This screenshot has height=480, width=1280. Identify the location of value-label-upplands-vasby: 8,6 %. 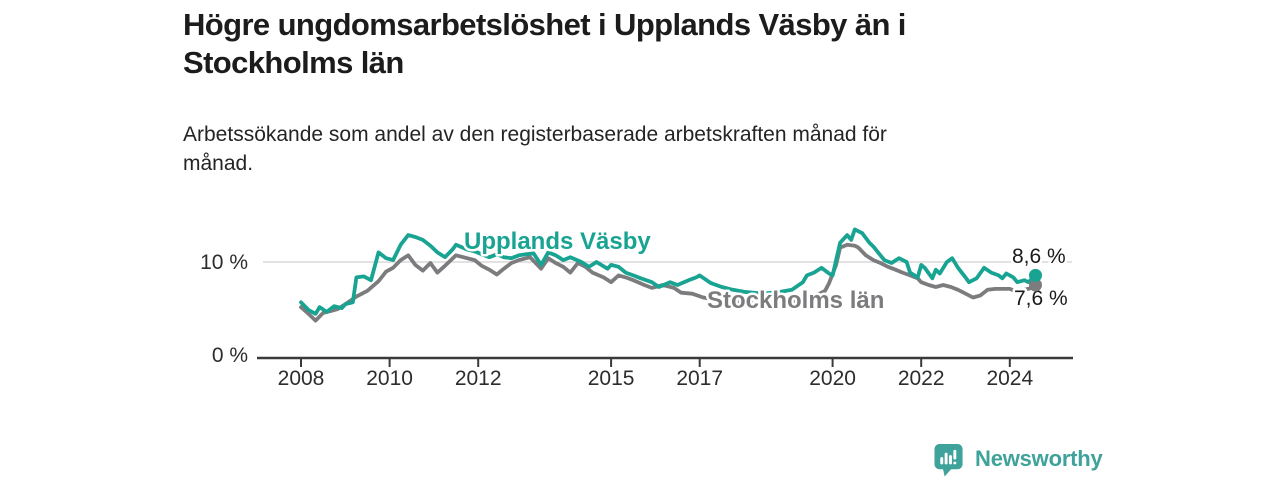
(1039, 256).